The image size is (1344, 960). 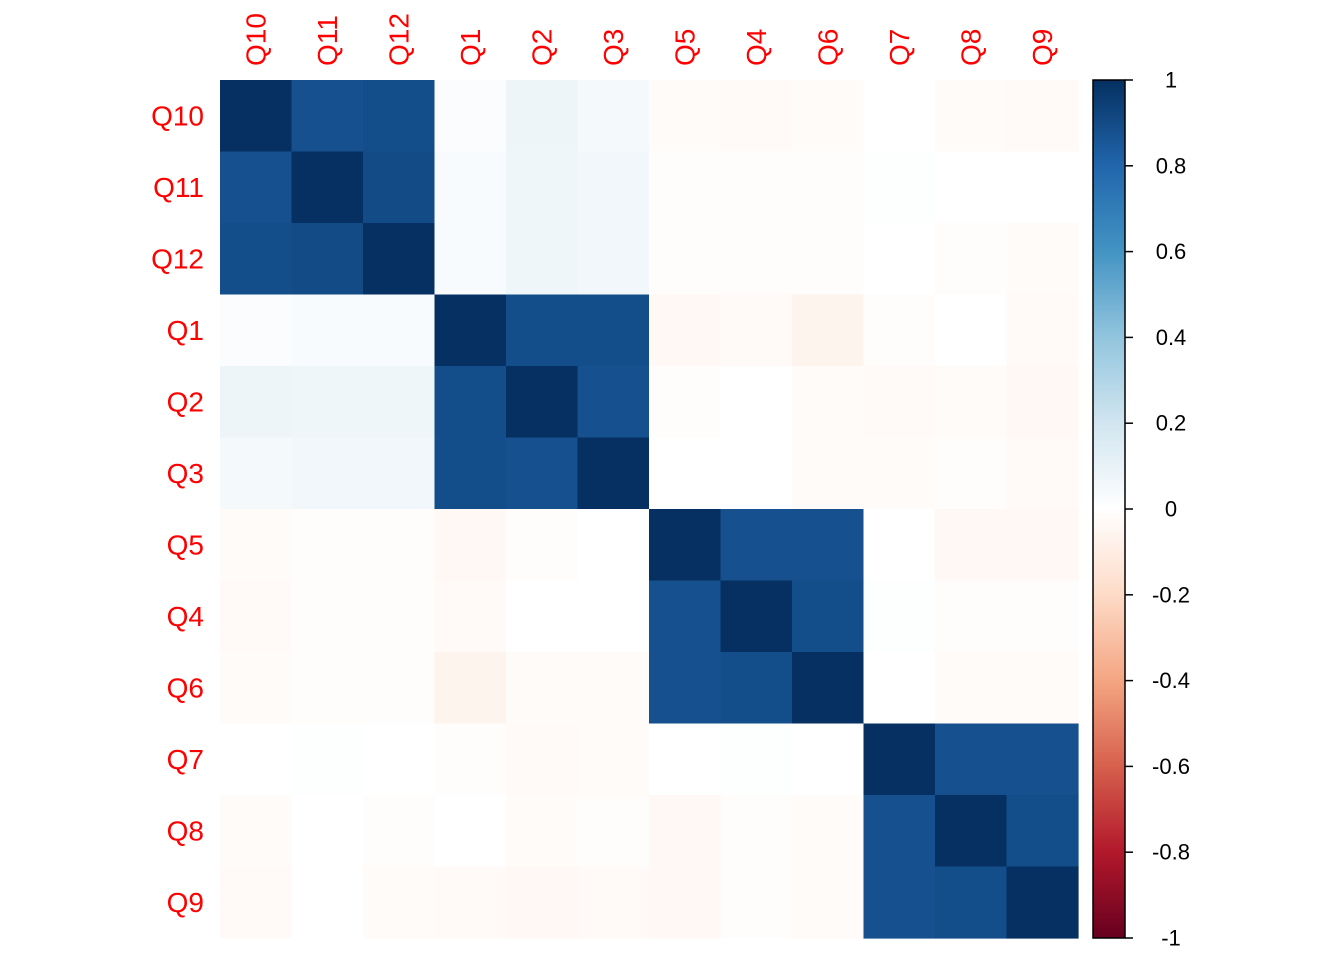 I want to click on column-labels: Q10 Q11 Q12 Q1 Q2 Q3 Q5 Q4 Q6 Q7 Q8 Q9, so click(x=649, y=39).